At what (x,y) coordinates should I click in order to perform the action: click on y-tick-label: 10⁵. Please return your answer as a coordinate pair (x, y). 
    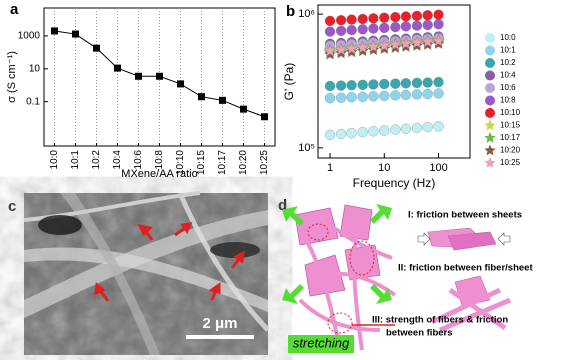
    Looking at the image, I should click on (306, 148).